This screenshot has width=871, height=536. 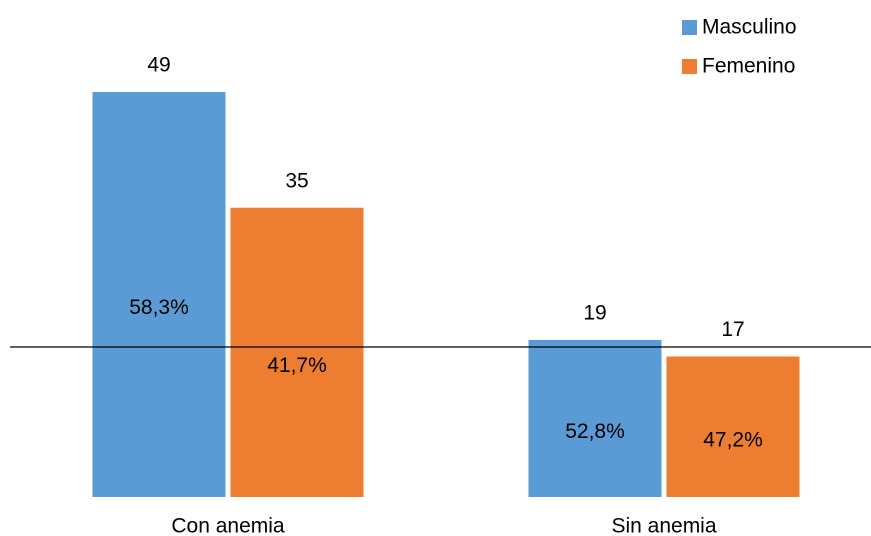 What do you see at coordinates (297, 365) in the screenshot?
I see `inner-label: 41,7%` at bounding box center [297, 365].